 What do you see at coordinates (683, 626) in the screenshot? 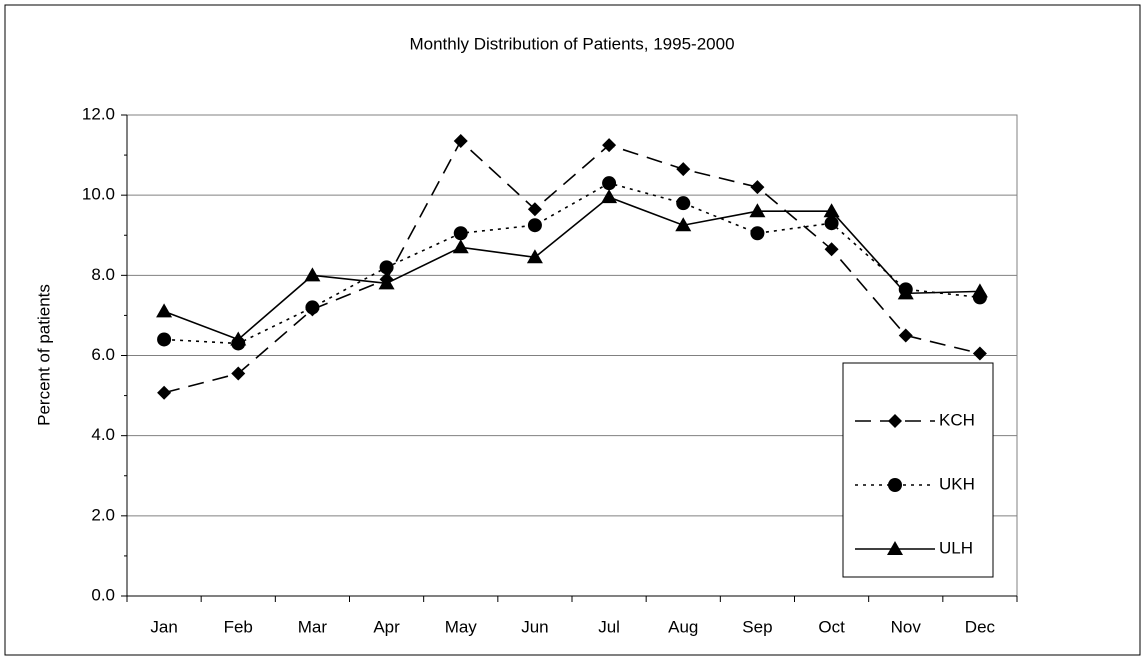
I see `x-tick-label: Aug` at bounding box center [683, 626].